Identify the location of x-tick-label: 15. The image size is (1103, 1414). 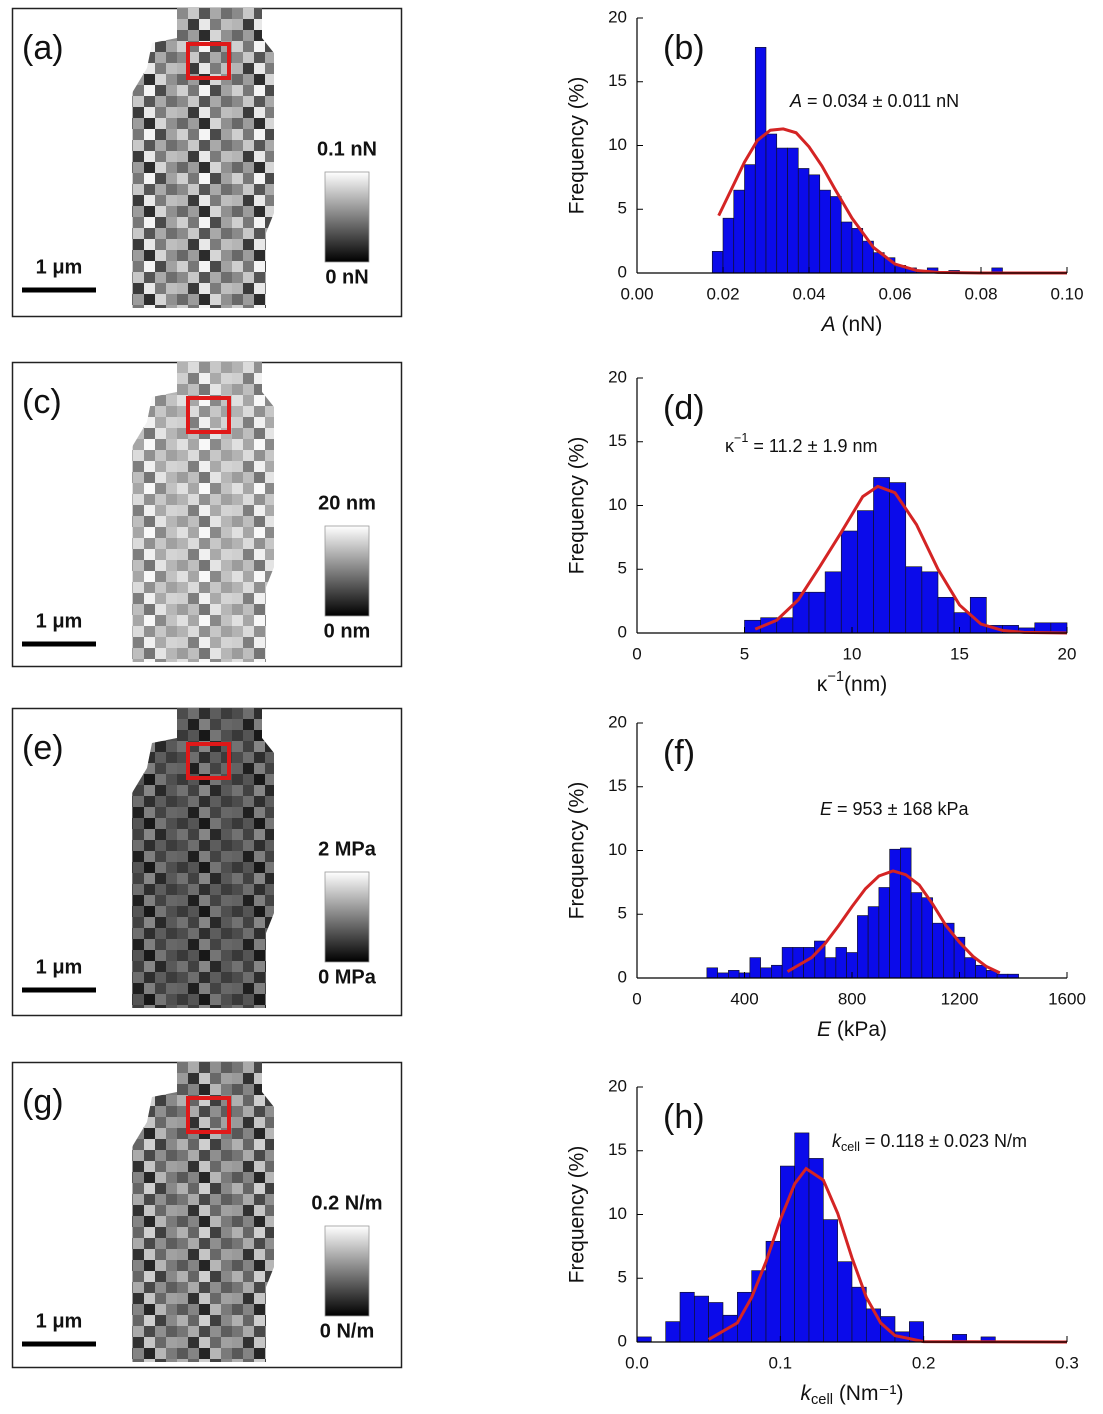
(959, 653).